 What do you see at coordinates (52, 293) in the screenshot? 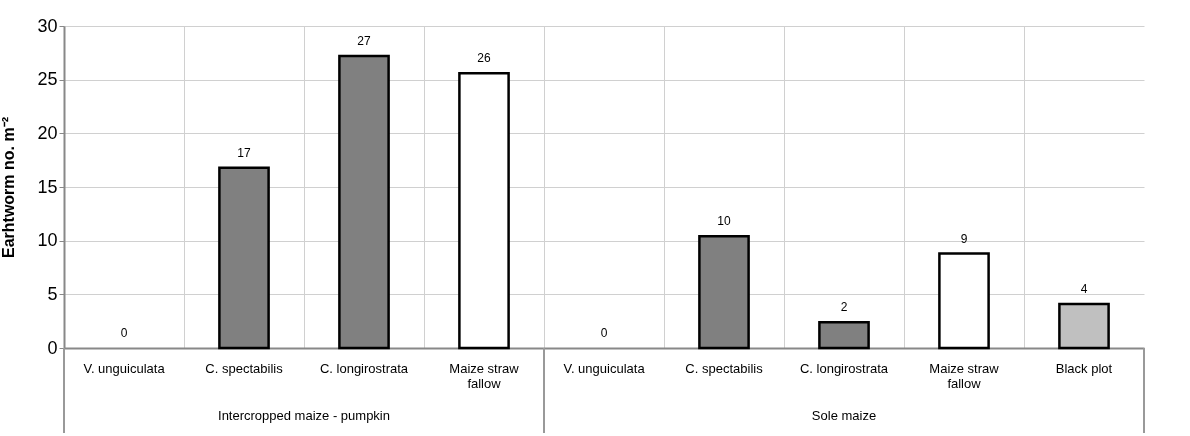
I see `y-tick-label: 5` at bounding box center [52, 293].